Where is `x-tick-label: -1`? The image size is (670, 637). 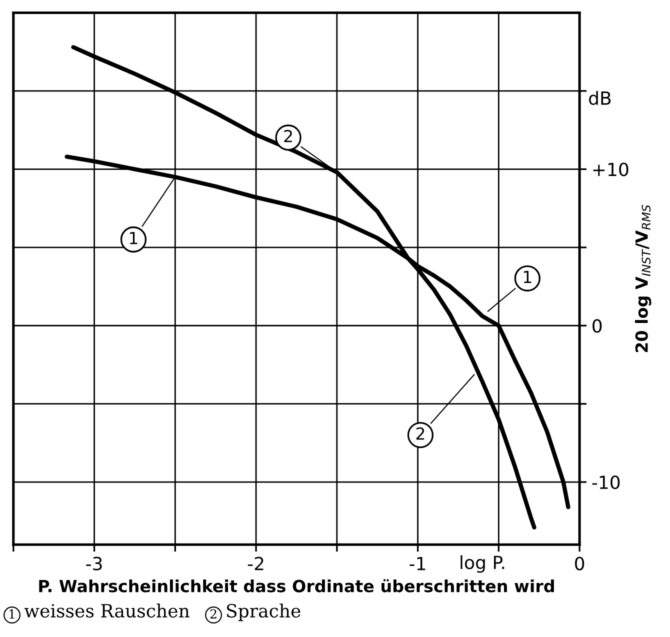 x-tick-label: -1 is located at coordinates (418, 563).